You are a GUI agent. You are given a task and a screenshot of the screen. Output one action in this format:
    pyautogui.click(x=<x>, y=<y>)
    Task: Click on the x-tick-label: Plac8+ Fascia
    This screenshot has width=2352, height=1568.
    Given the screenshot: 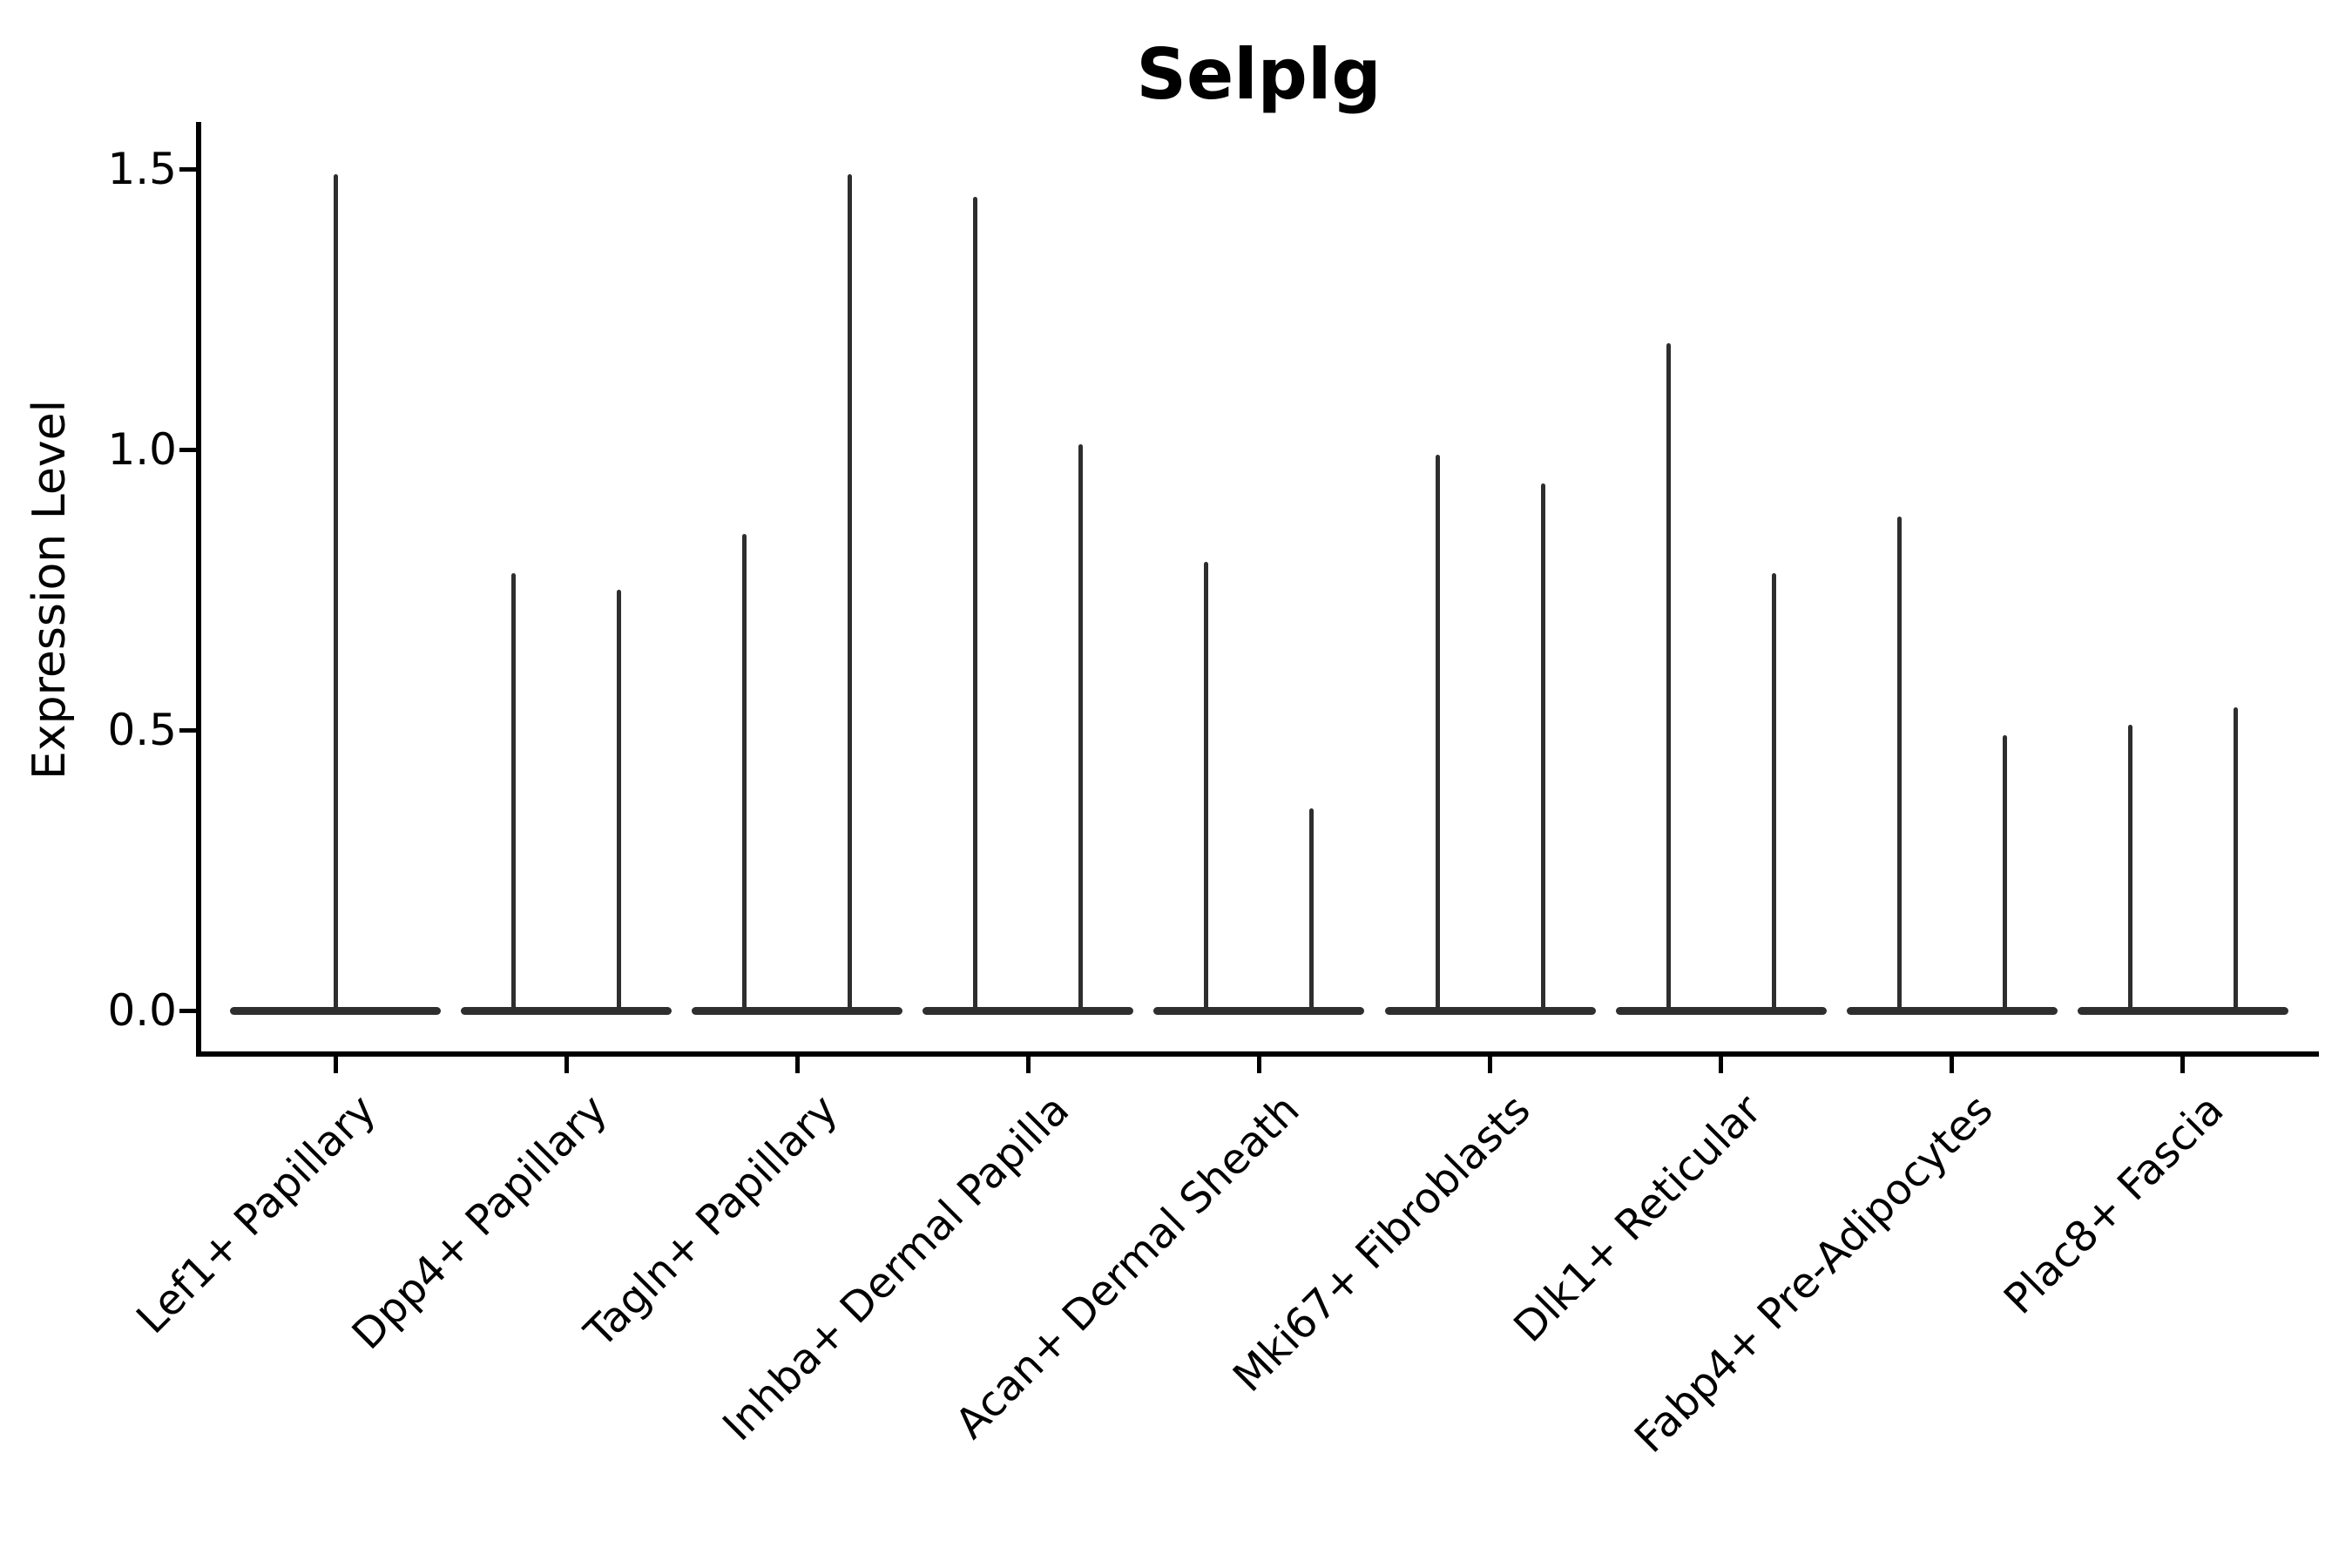 What is the action you would take?
    pyautogui.click(x=2114, y=1204)
    